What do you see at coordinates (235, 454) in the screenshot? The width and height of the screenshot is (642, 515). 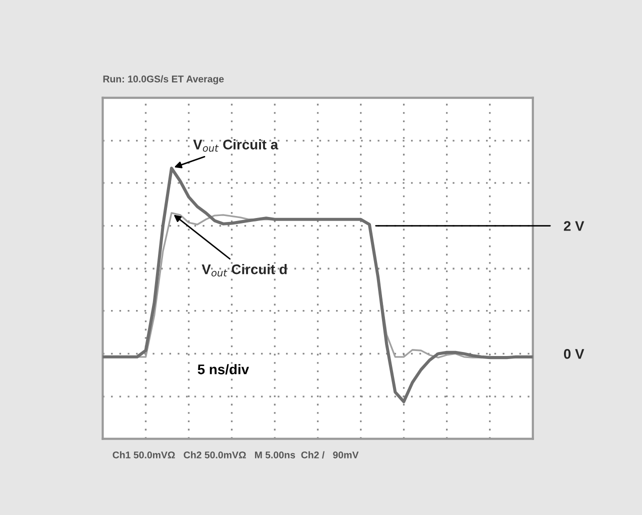 I see `text: Ch1 50.0mVΩ Ch2 50.0mVΩ M 5.00ns Ch2 / 90mV` at bounding box center [235, 454].